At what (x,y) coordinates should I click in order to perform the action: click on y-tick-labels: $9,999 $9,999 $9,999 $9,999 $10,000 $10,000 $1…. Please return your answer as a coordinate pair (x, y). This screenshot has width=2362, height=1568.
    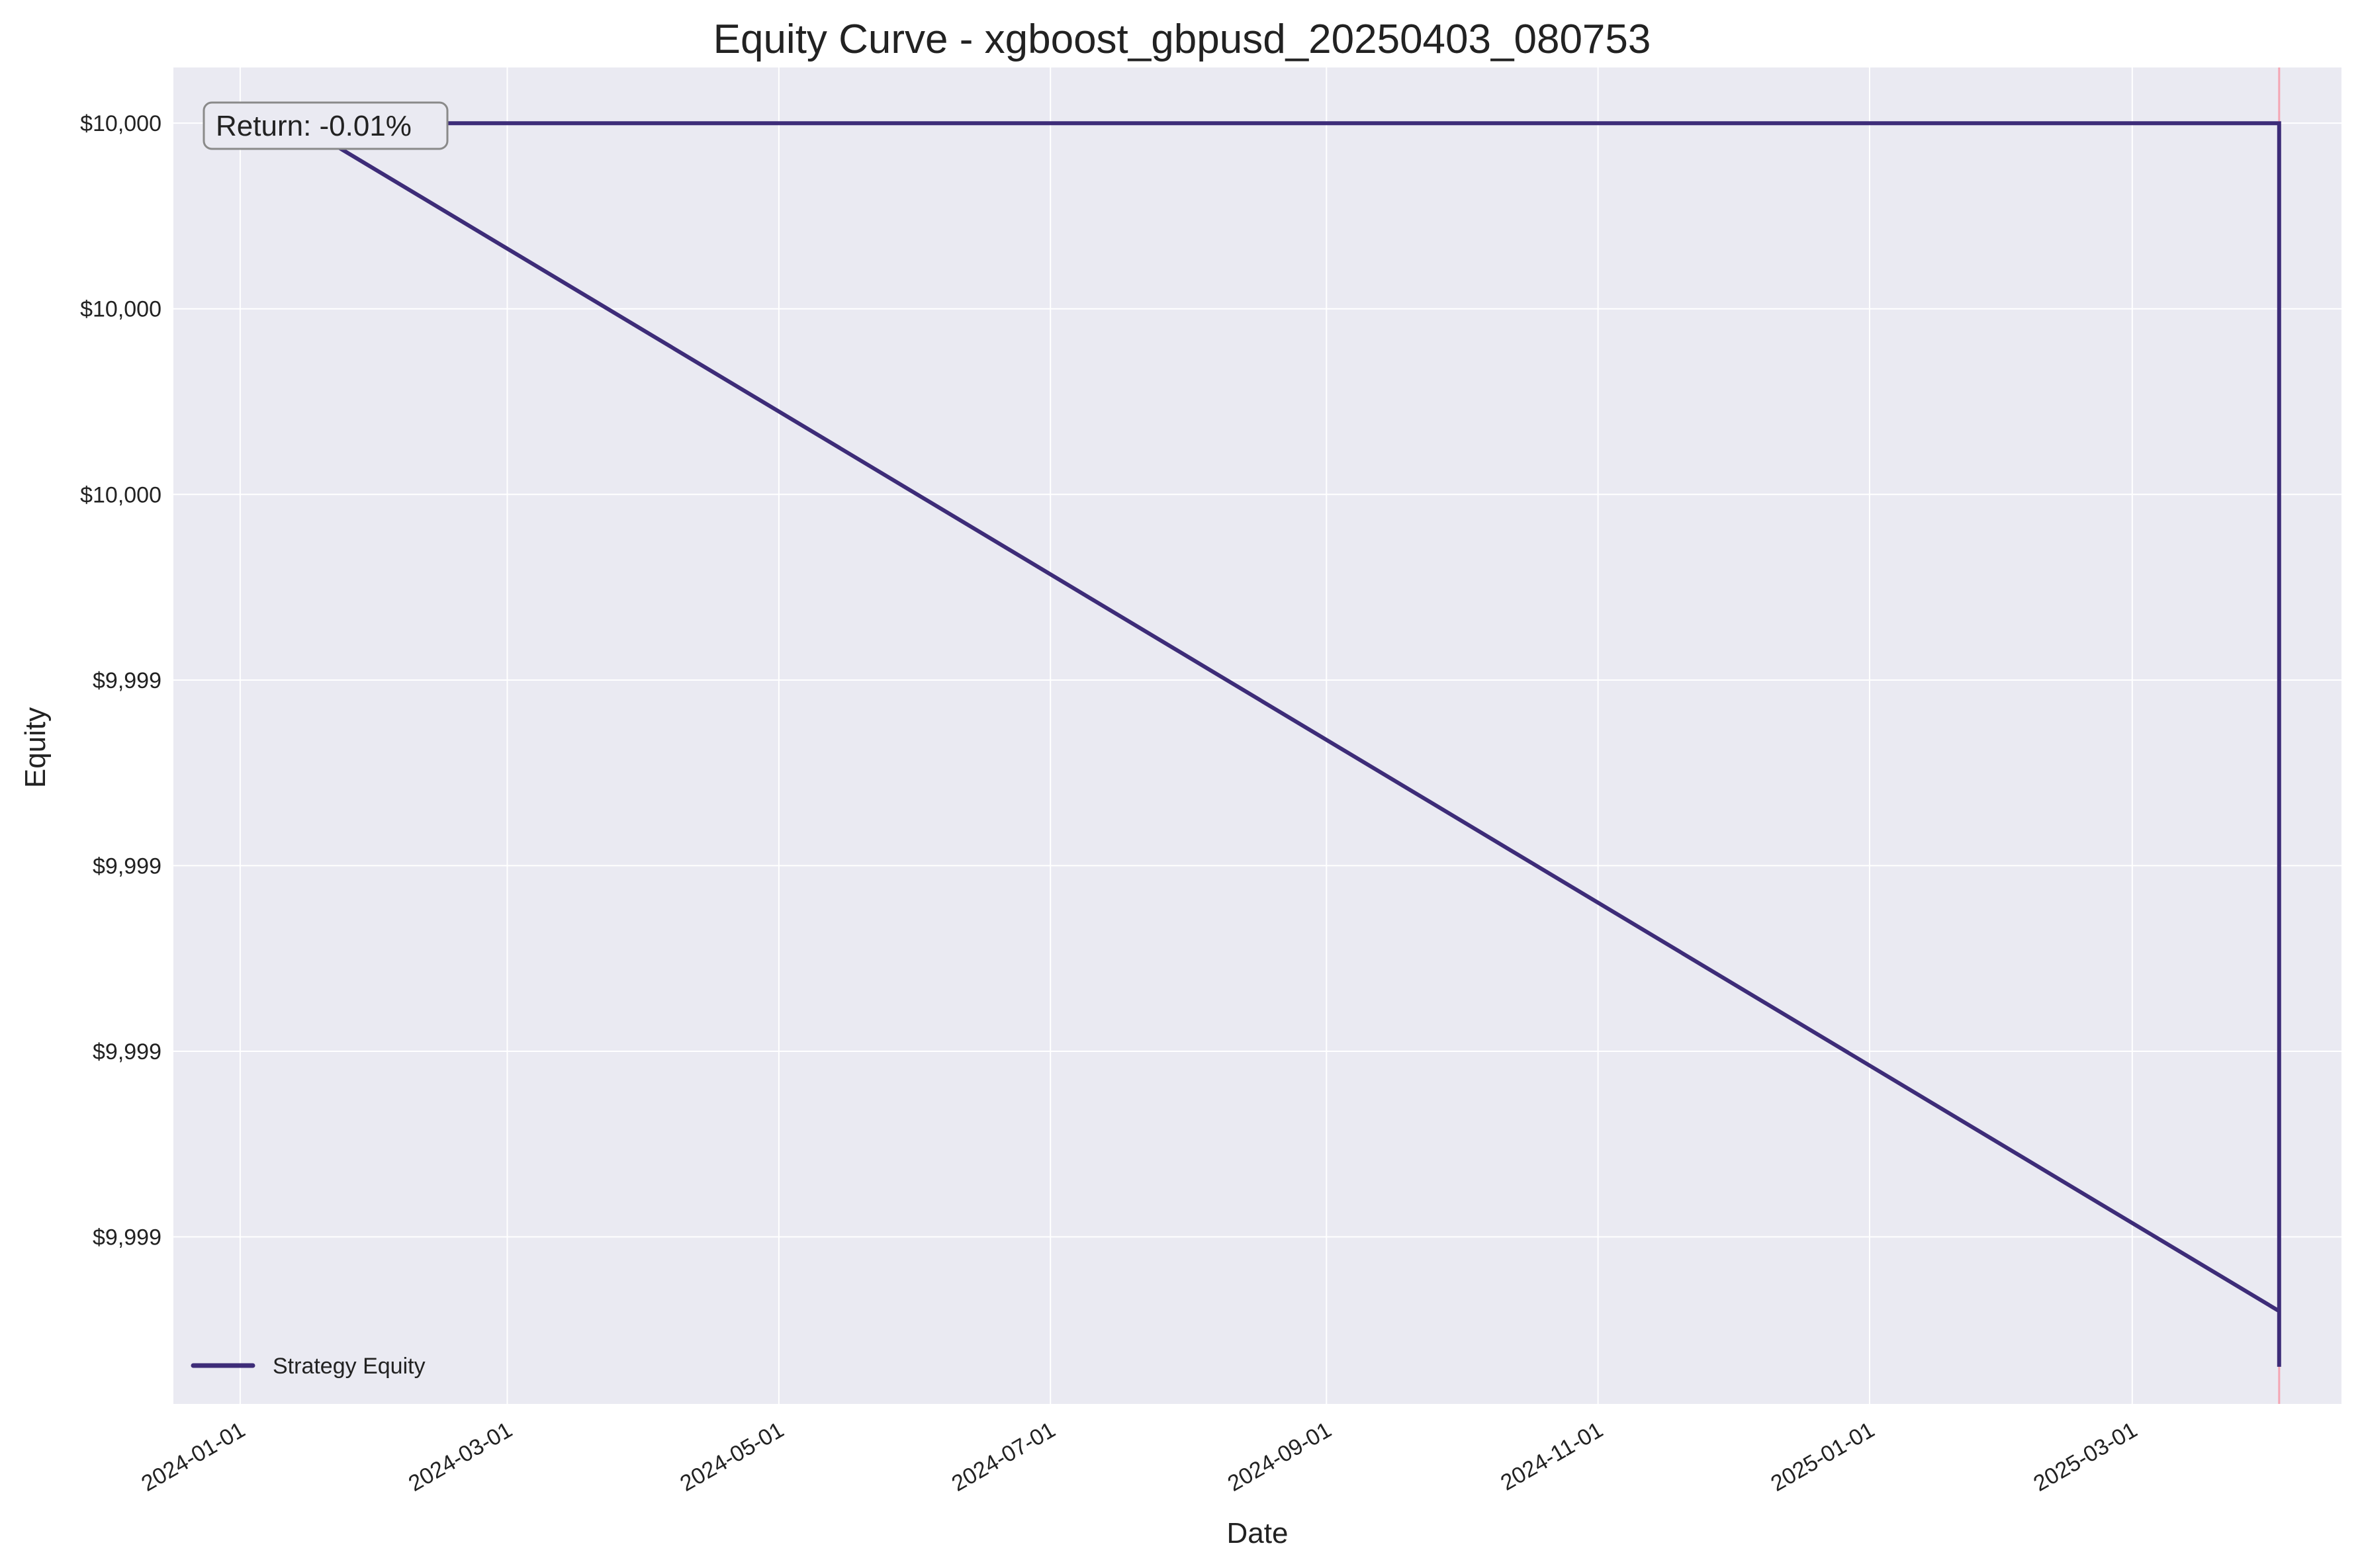
    Looking at the image, I should click on (120, 681).